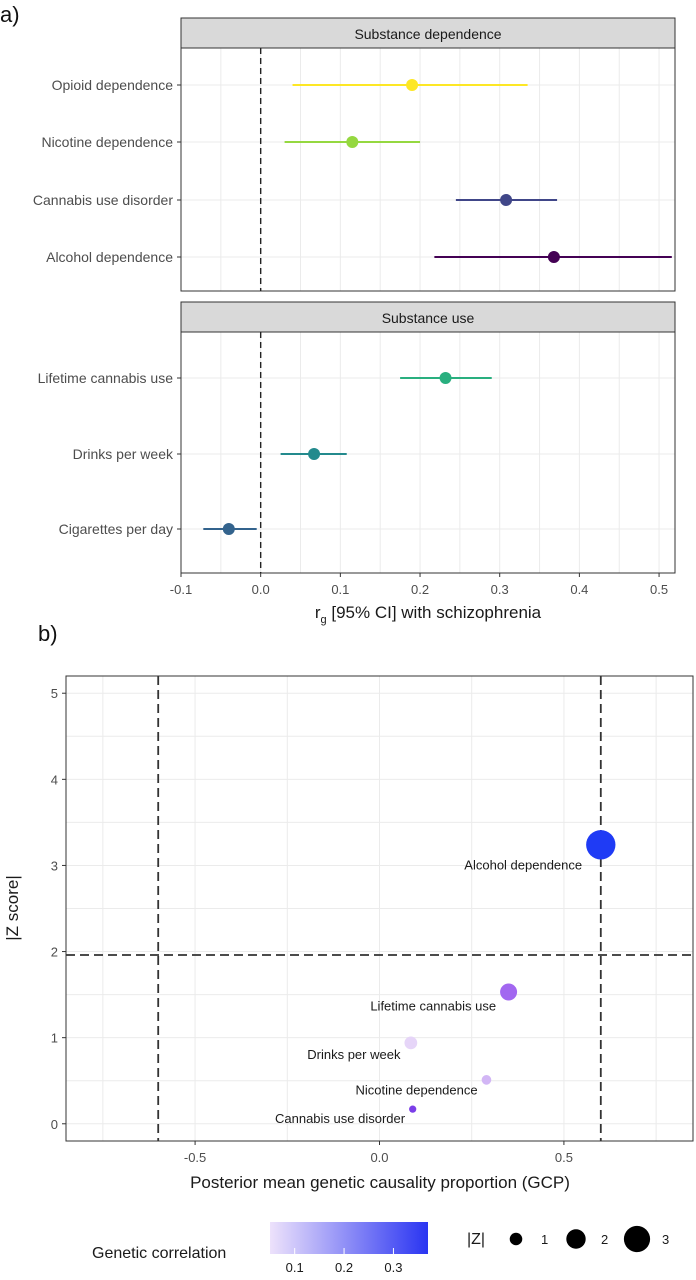 This screenshot has height=1280, width=696. I want to click on point-label-drinks-per-week: Drinks per week, so click(354, 1054).